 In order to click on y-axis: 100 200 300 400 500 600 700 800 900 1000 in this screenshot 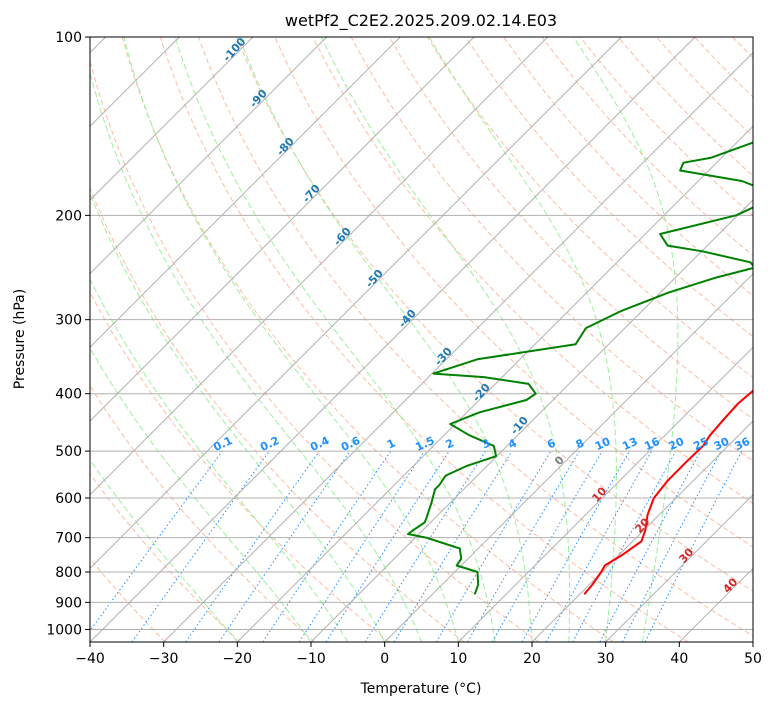, I will do `click(68, 334)`.